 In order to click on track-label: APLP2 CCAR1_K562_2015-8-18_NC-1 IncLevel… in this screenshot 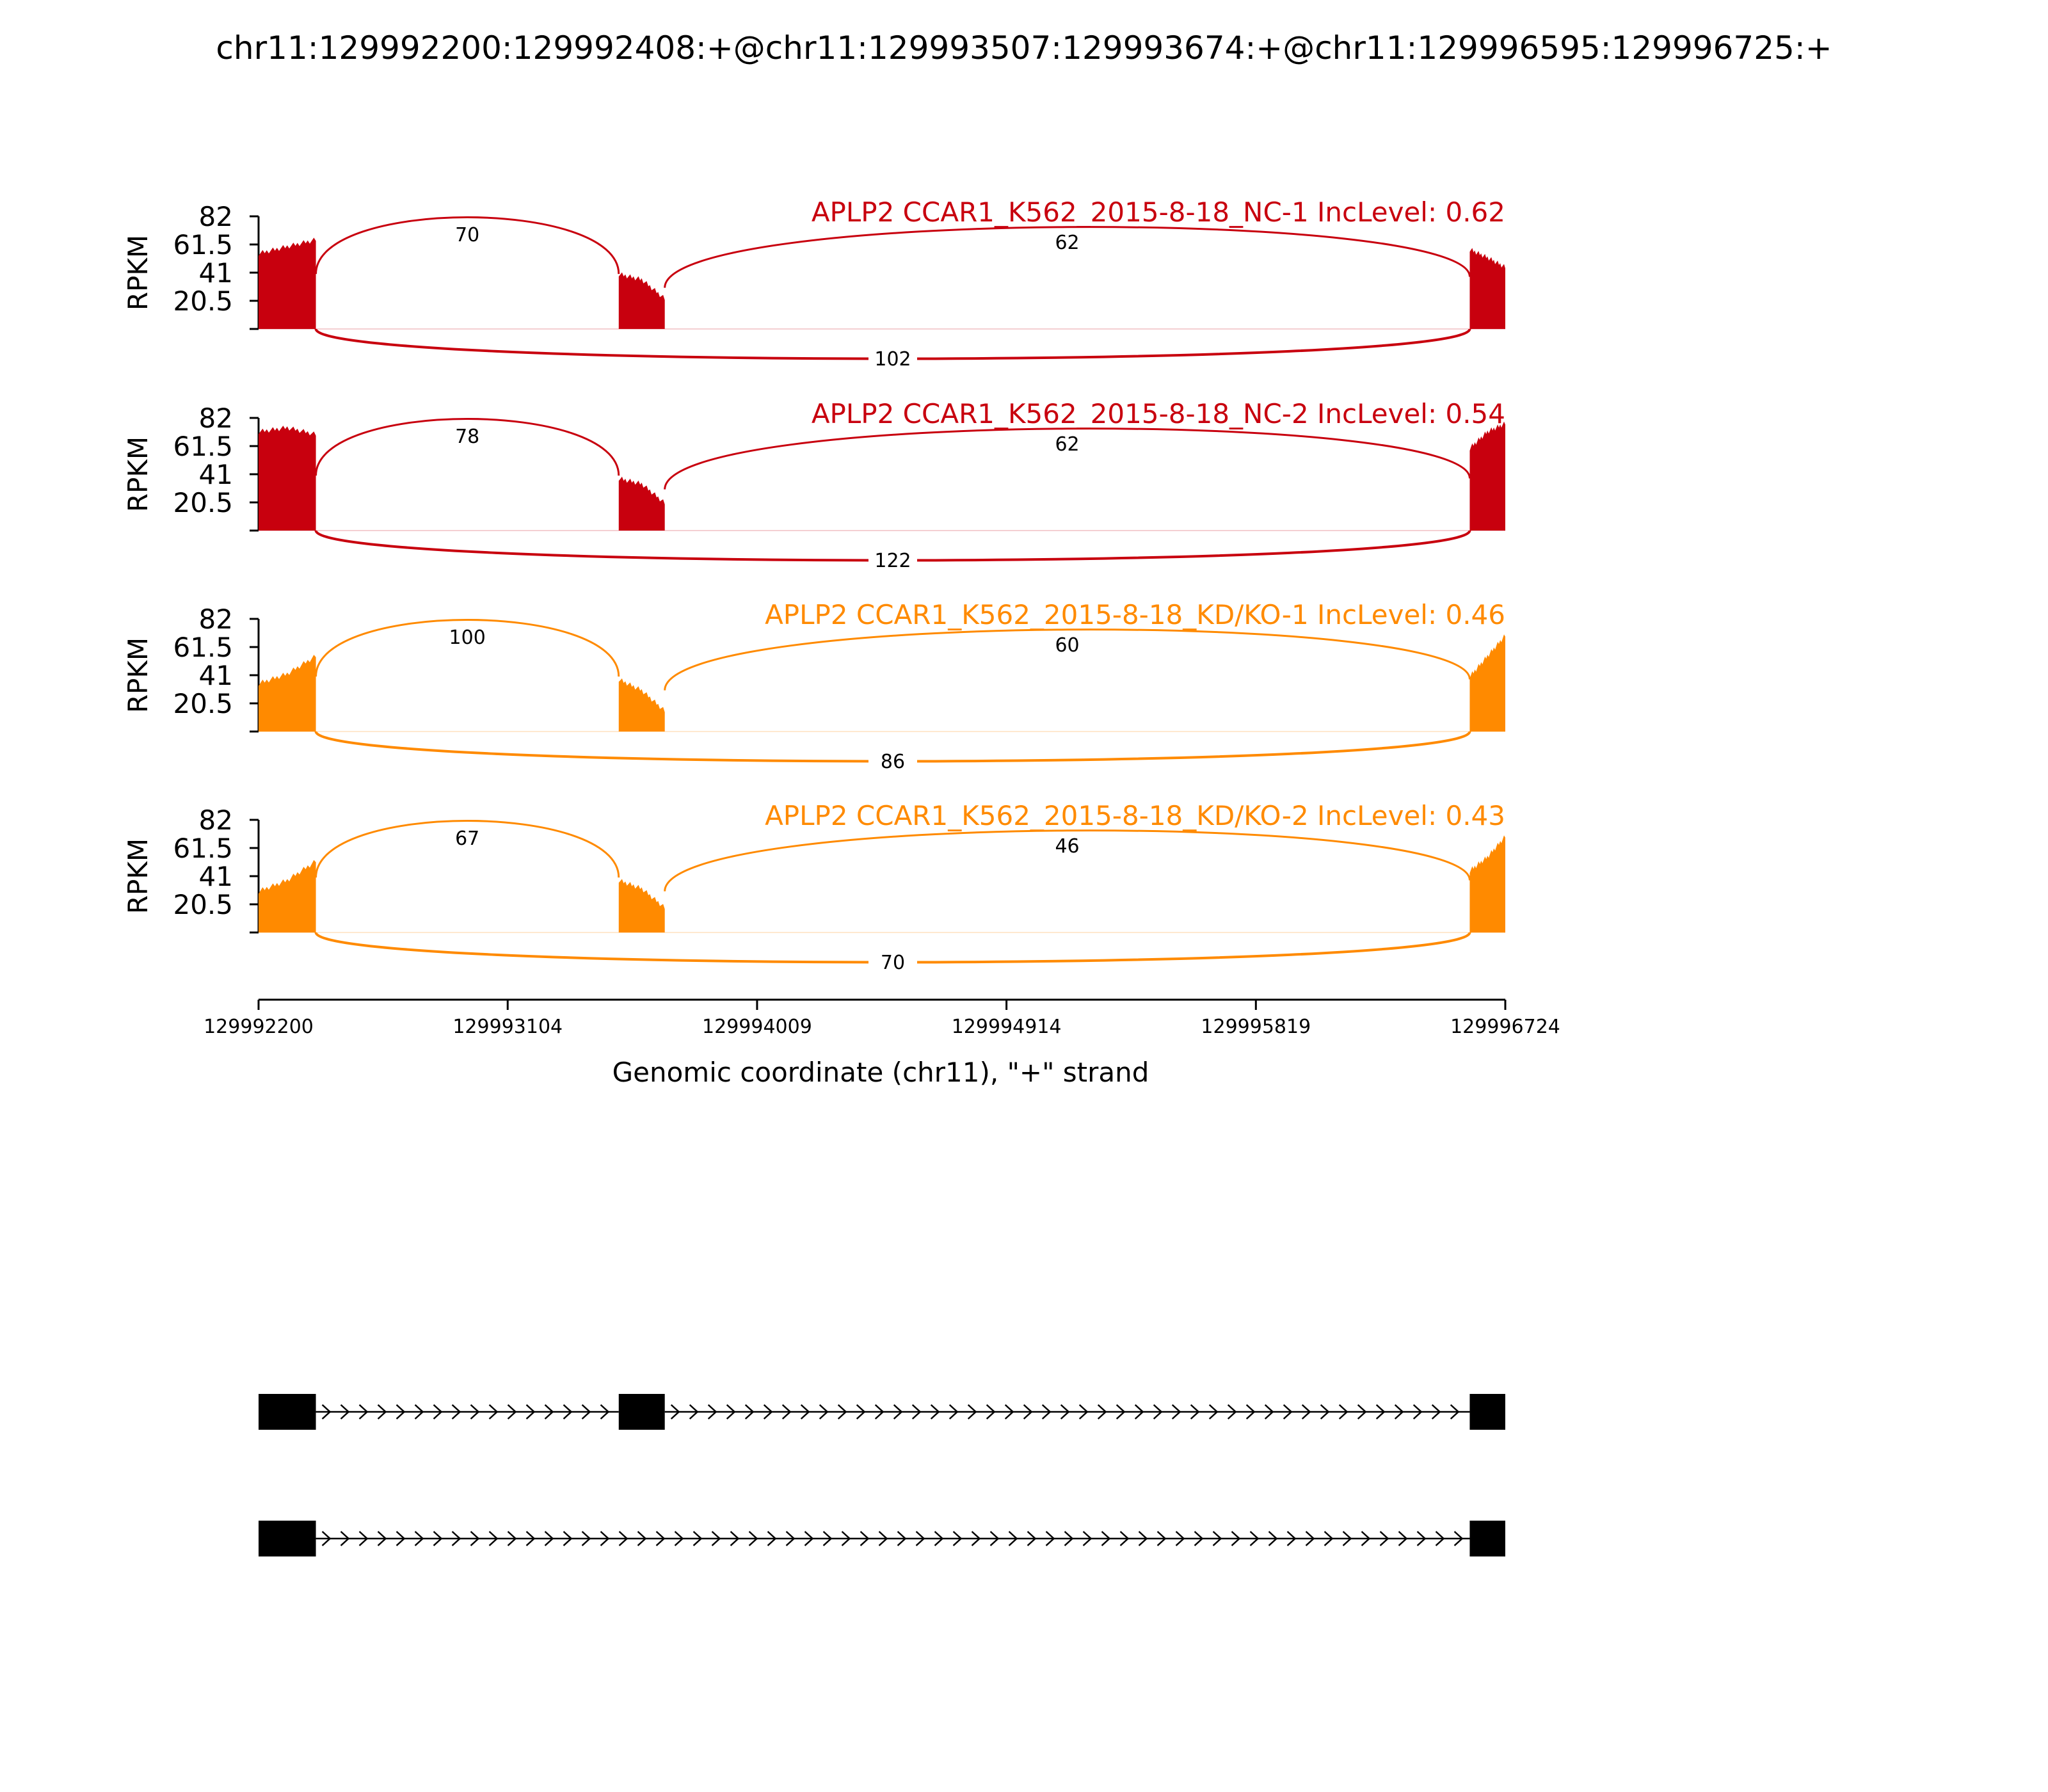, I will do `click(1158, 212)`.